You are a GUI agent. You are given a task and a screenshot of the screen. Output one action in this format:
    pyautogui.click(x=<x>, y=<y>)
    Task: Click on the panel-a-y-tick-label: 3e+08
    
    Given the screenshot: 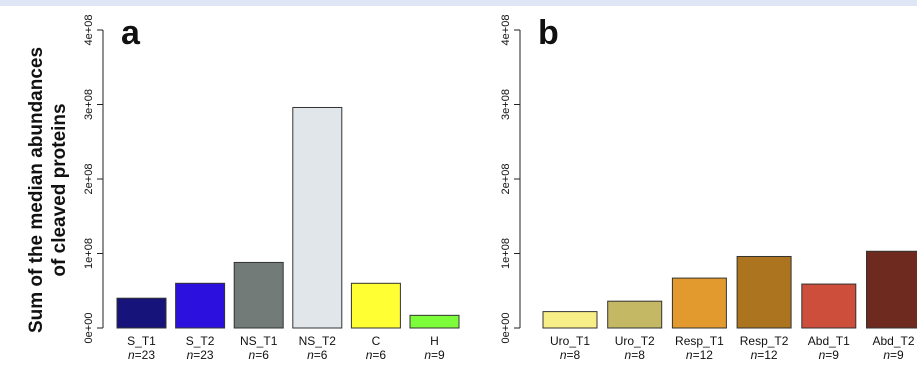 What is the action you would take?
    pyautogui.click(x=89, y=104)
    